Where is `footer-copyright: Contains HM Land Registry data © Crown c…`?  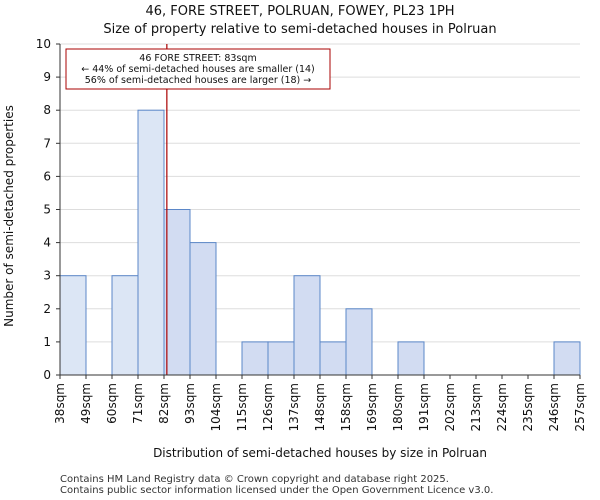
footer-copyright: Contains HM Land Registry data © Crown c… is located at coordinates (254, 479).